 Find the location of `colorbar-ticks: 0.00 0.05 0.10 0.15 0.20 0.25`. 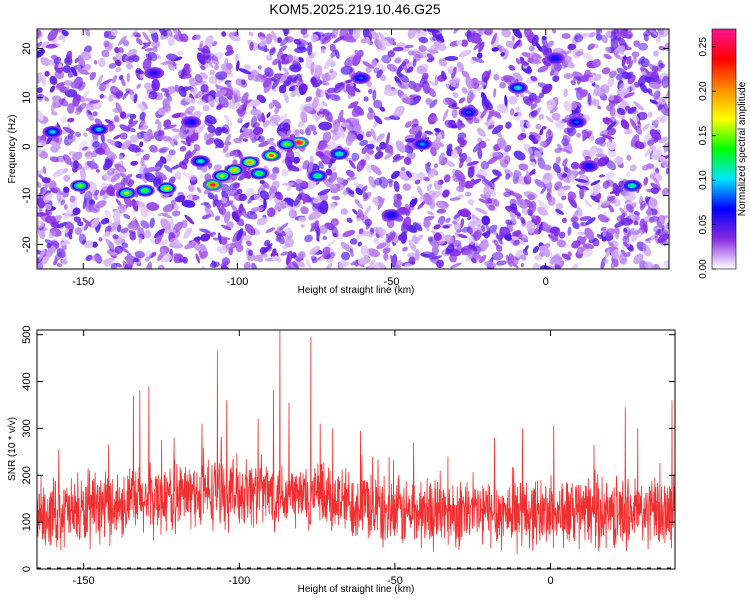

colorbar-ticks: 0.00 0.05 0.10 0.15 0.20 0.25 is located at coordinates (707, 158).